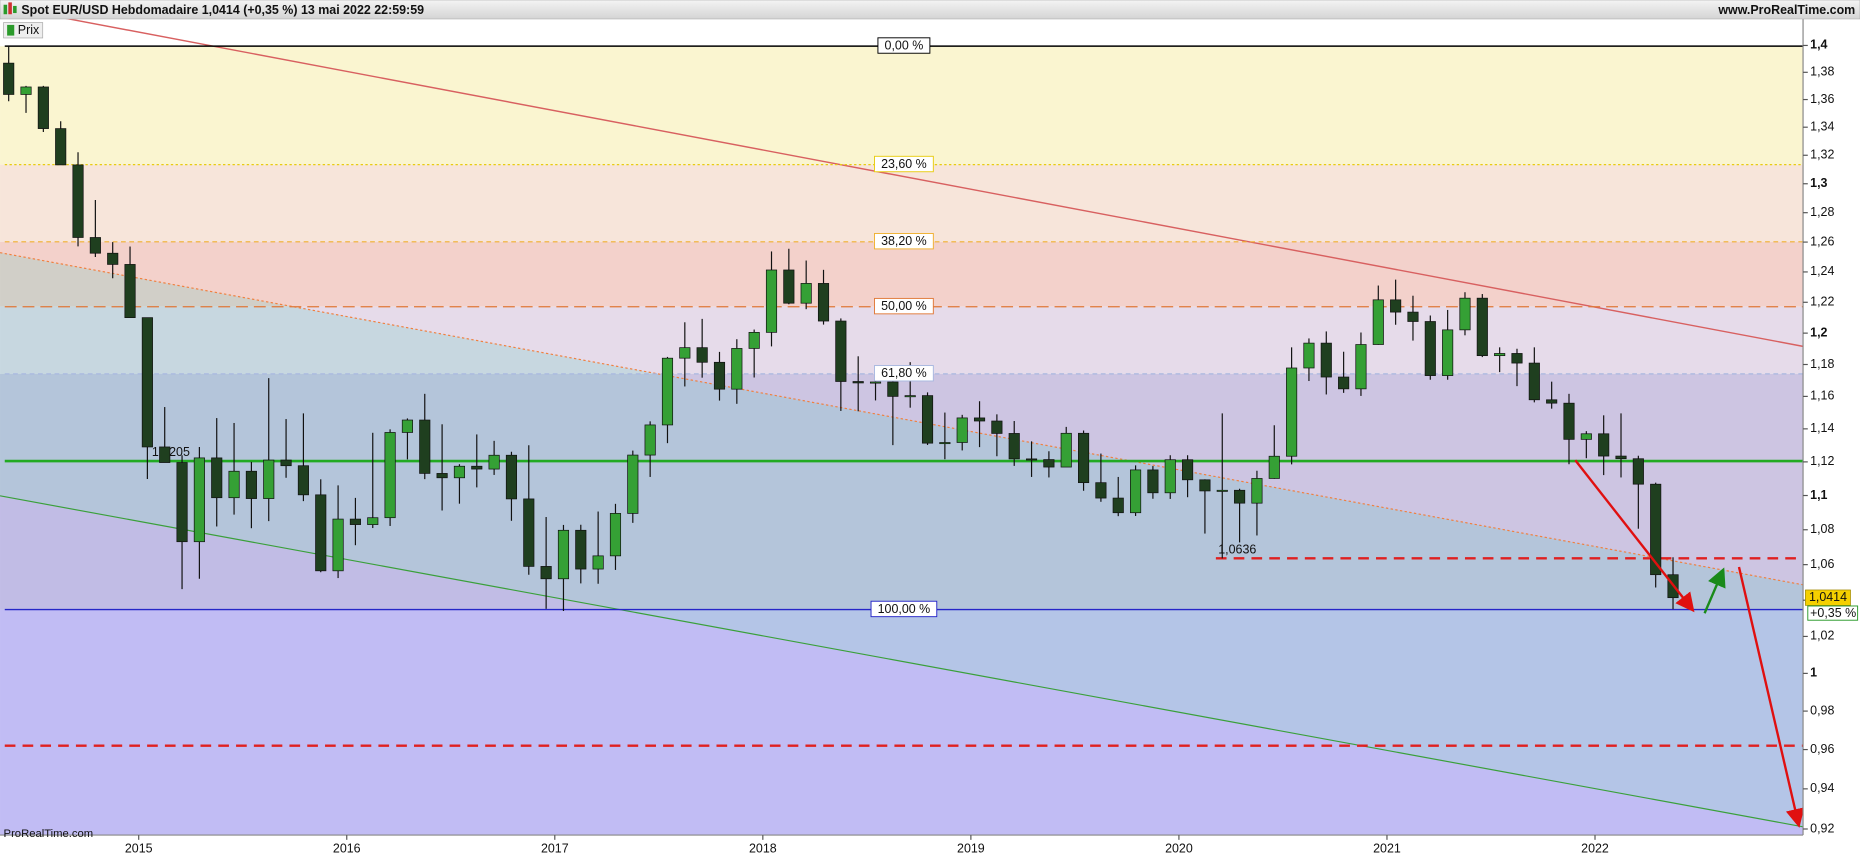  Describe the element at coordinates (1786, 10) in the screenshot. I see `header-site: www.ProRealTime.com` at that location.